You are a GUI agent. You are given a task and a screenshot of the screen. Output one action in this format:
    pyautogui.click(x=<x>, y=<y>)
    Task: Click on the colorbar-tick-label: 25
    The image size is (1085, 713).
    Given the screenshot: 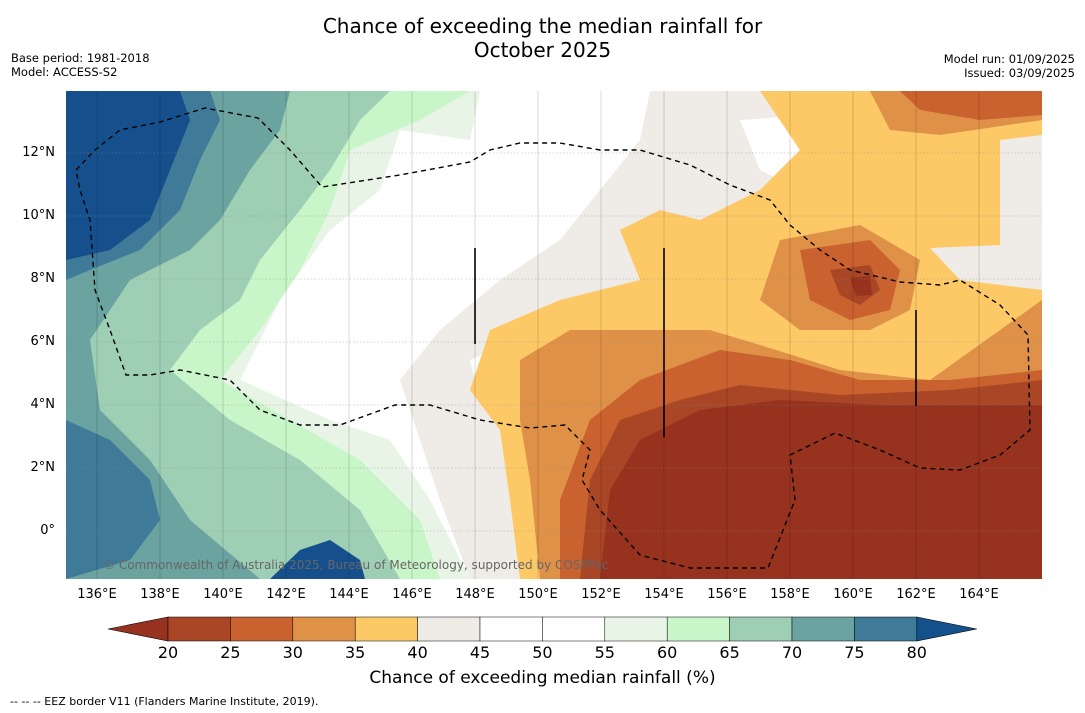 What is the action you would take?
    pyautogui.click(x=230, y=652)
    